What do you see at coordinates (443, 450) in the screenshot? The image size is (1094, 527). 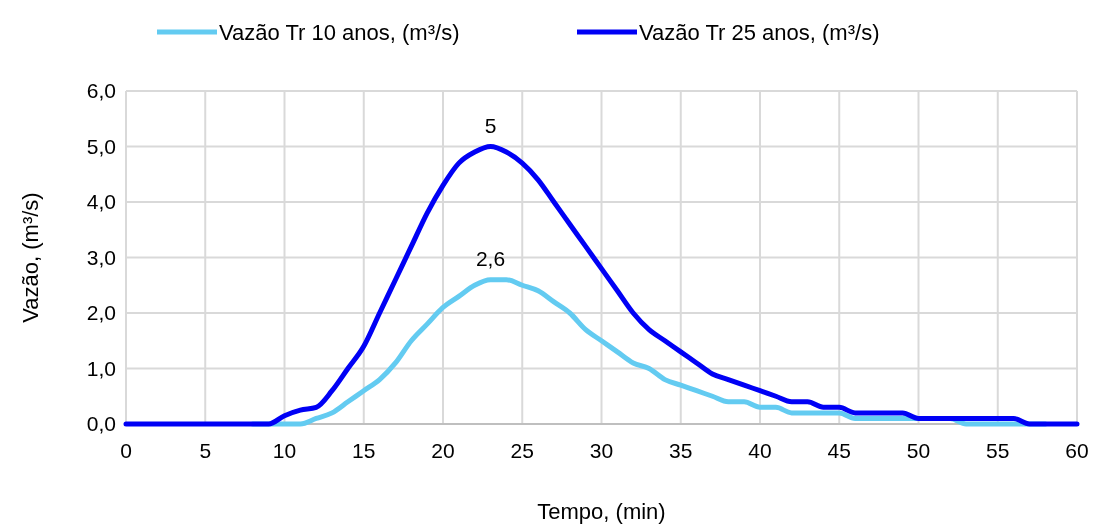 I see `x-tick-label: 20` at bounding box center [443, 450].